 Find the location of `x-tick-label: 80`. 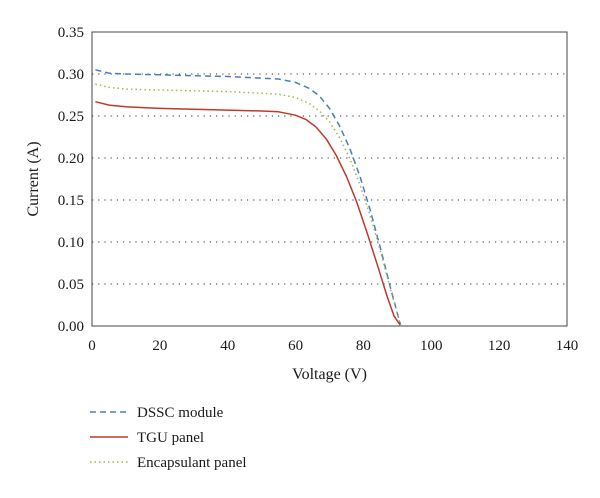

x-tick-label: 80 is located at coordinates (363, 346).